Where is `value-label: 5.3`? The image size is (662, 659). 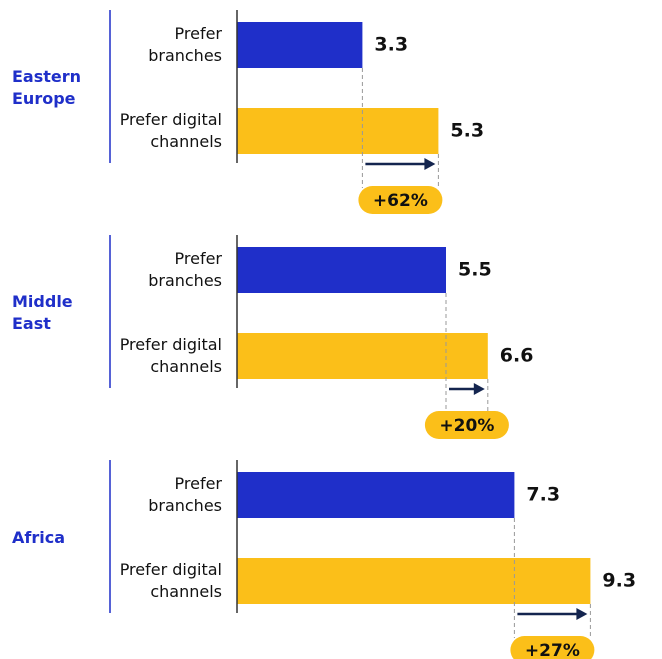
value-label: 5.3 is located at coordinates (467, 131).